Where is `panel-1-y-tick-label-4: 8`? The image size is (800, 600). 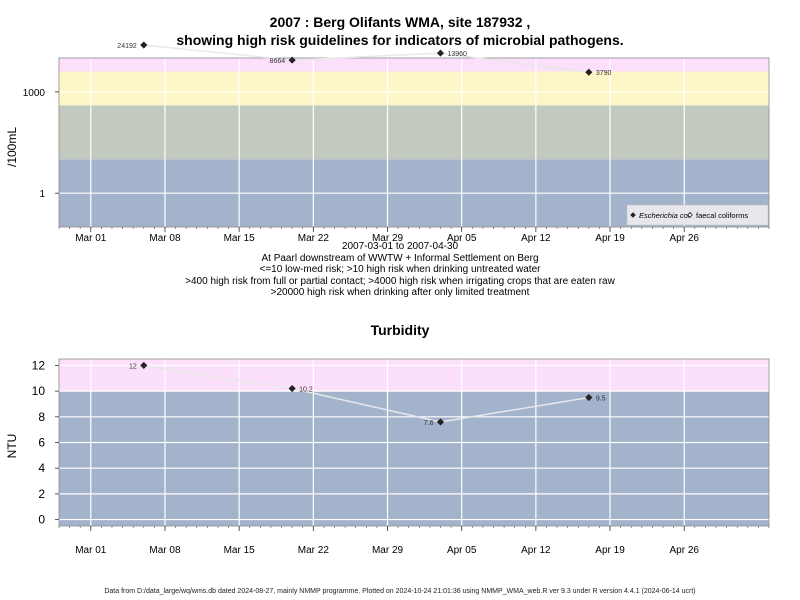
panel-1-y-tick-label-4: 8 is located at coordinates (41, 417).